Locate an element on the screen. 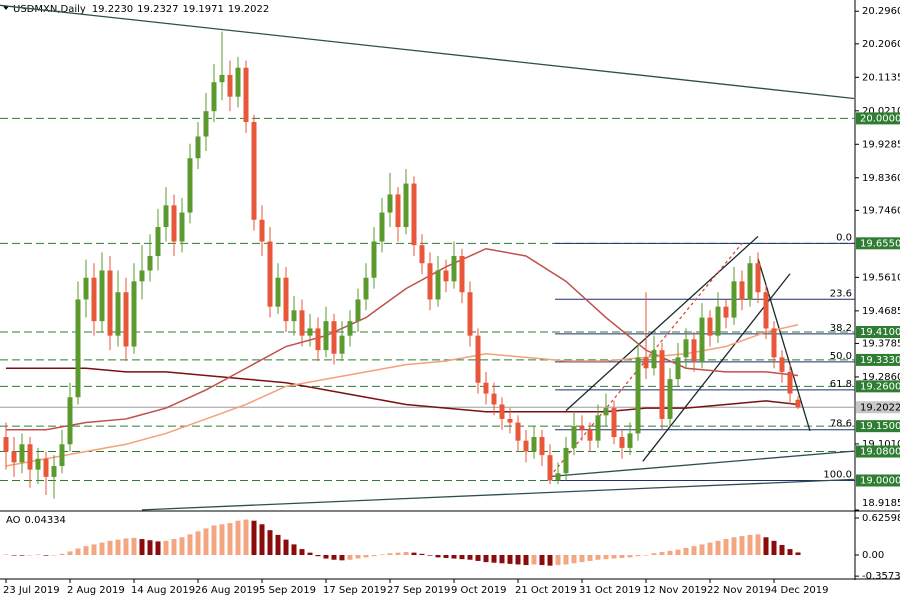  current-price-label: 19.2022 is located at coordinates (880, 407).